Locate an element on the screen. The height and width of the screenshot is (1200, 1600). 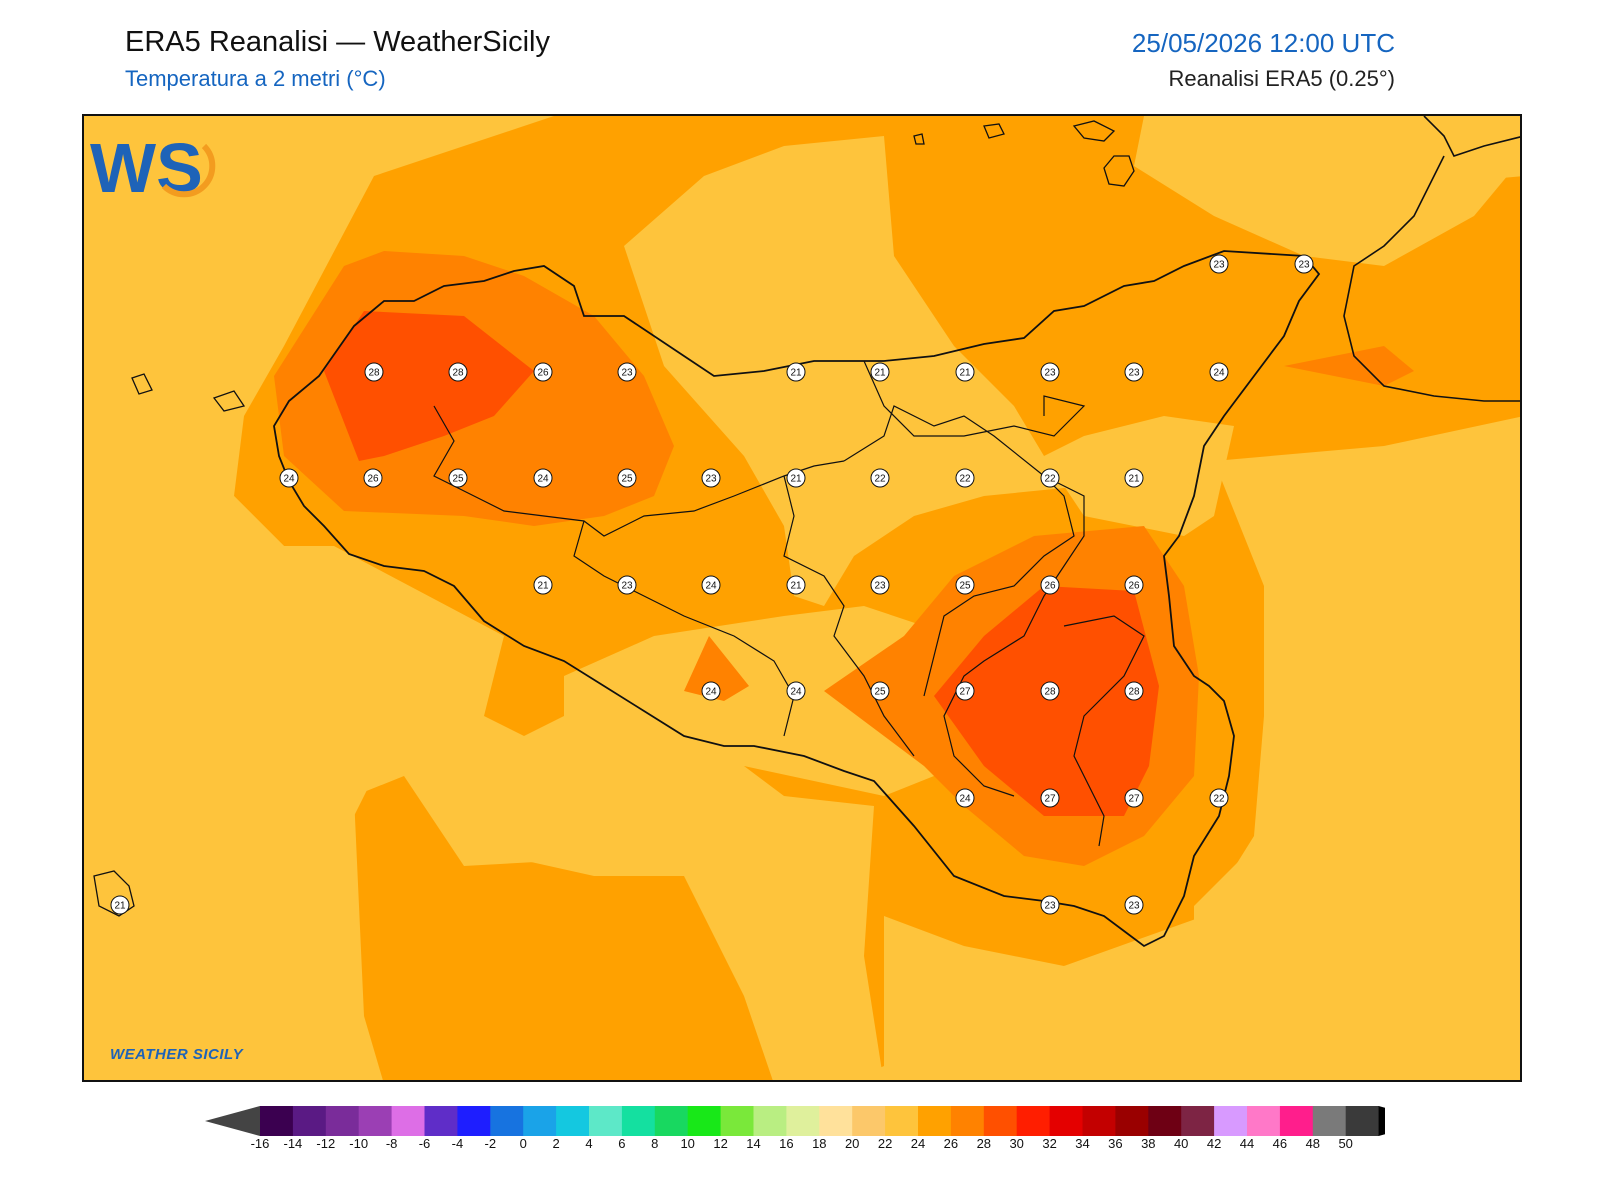
province-border-palermo is located at coordinates (639, 471).